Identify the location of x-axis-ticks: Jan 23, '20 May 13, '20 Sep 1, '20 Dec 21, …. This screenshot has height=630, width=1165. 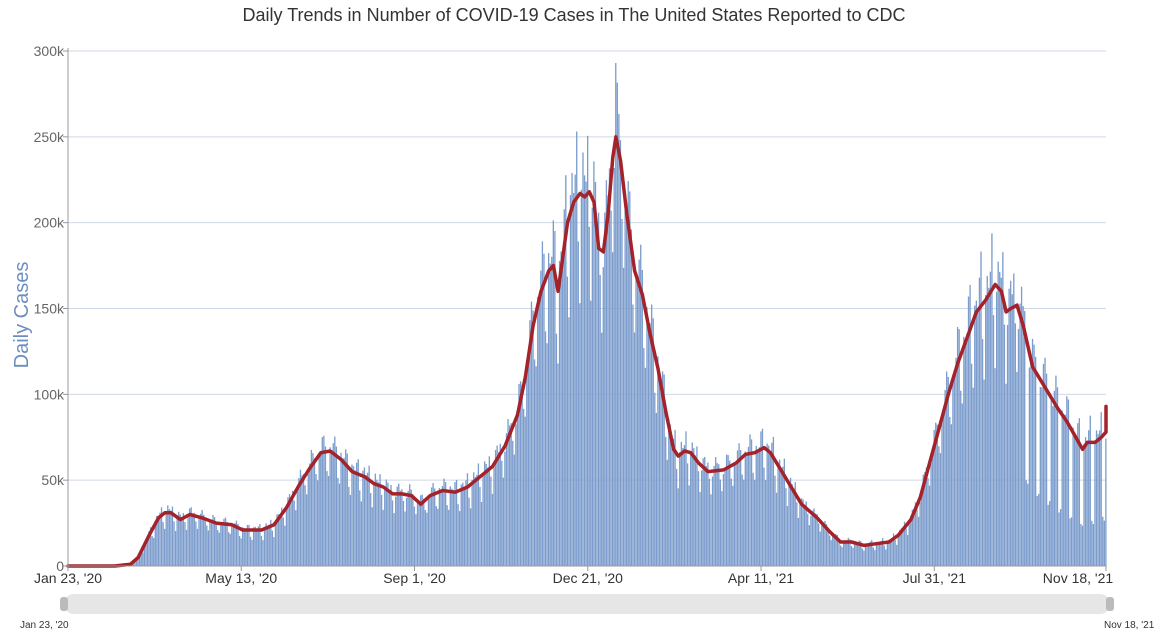
(573, 576).